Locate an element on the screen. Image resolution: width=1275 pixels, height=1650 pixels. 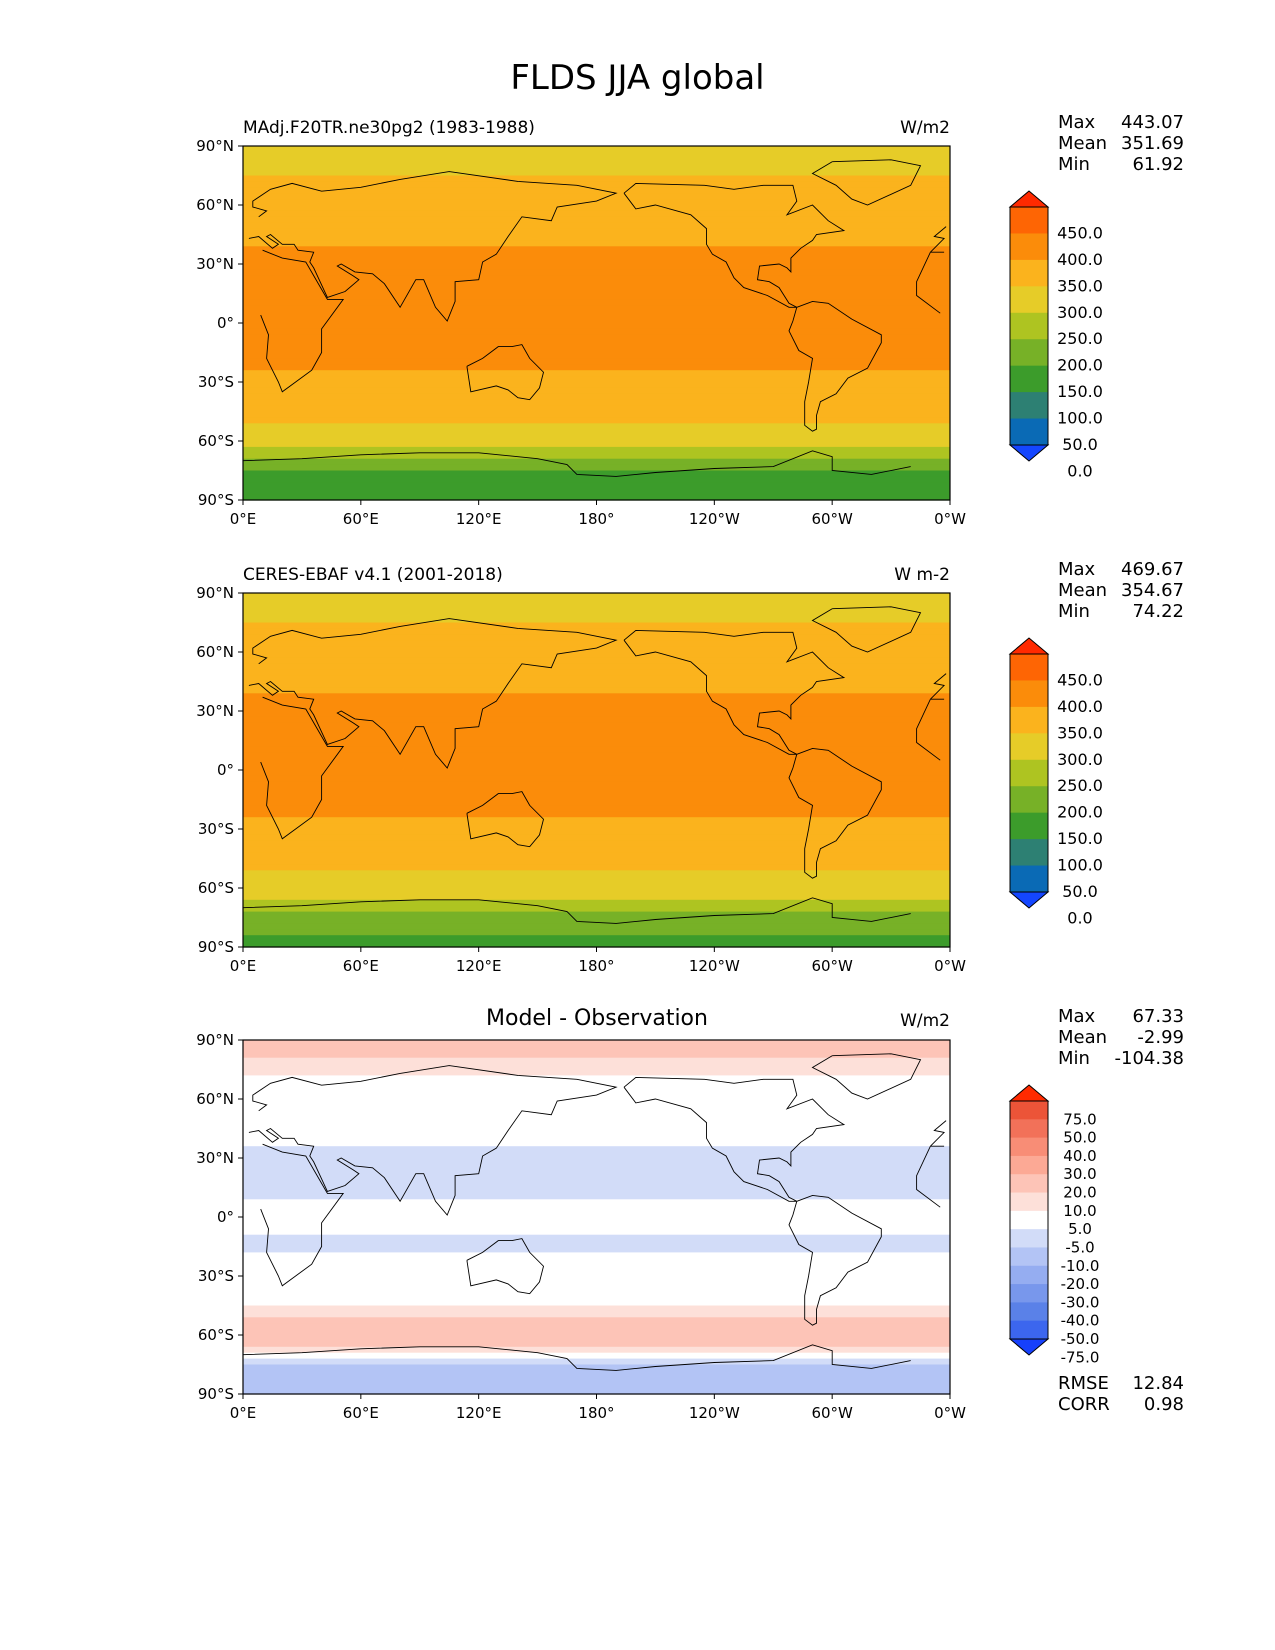
colorbar-extend-min is located at coordinates (1029, 900).